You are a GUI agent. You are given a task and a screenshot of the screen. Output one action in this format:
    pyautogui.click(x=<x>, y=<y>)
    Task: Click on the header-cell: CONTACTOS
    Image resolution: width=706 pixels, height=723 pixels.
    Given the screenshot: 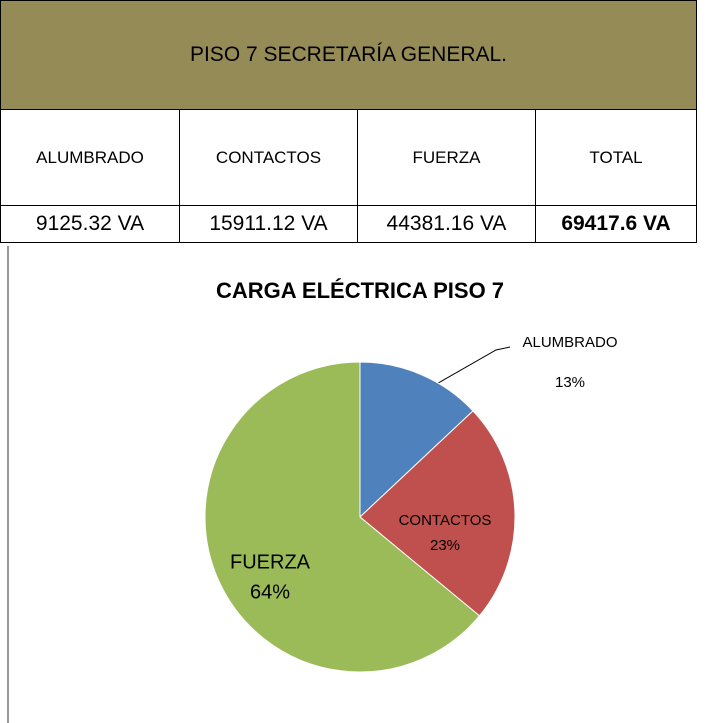 What is the action you would take?
    pyautogui.click(x=268, y=157)
    